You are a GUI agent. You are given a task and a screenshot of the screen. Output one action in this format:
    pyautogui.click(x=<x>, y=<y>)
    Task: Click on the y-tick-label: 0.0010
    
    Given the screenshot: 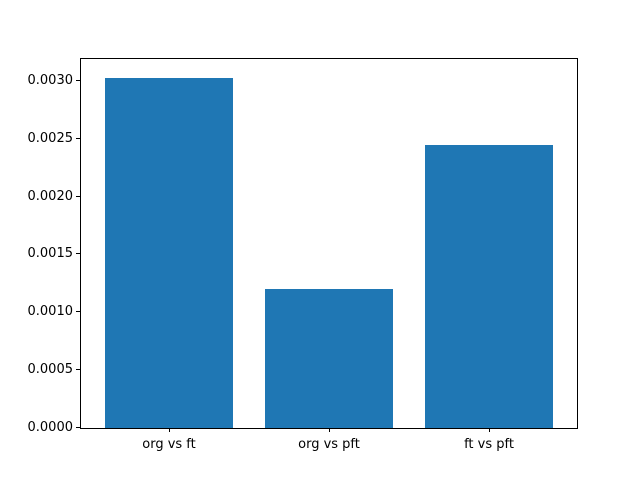 What is the action you would take?
    pyautogui.click(x=50, y=312)
    